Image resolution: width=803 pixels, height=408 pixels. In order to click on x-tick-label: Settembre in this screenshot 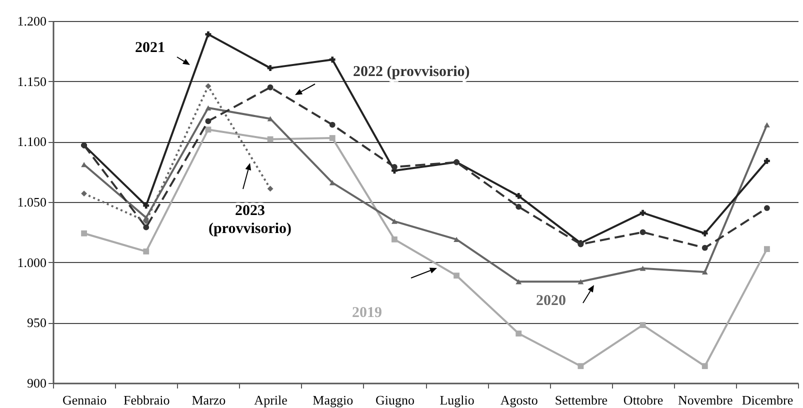, I will do `click(581, 400)`.